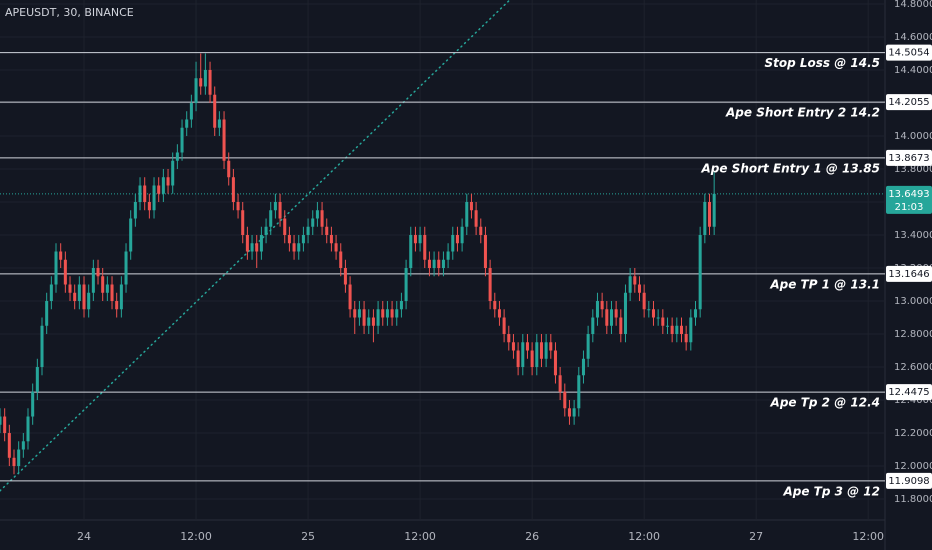  I want to click on y-tick-label: 12.6000, so click(913, 367).